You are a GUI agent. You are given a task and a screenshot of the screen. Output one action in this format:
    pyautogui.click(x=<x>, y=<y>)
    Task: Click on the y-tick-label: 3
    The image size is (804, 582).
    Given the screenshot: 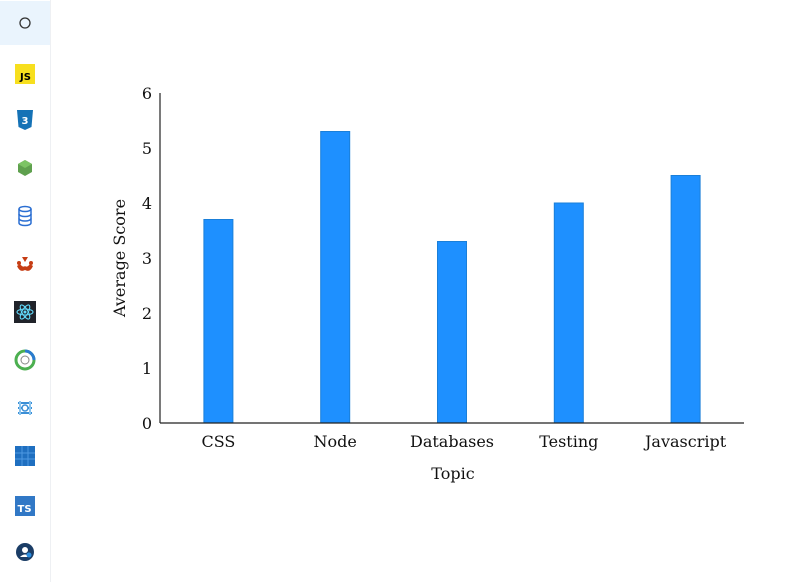 What is the action you would take?
    pyautogui.click(x=147, y=258)
    